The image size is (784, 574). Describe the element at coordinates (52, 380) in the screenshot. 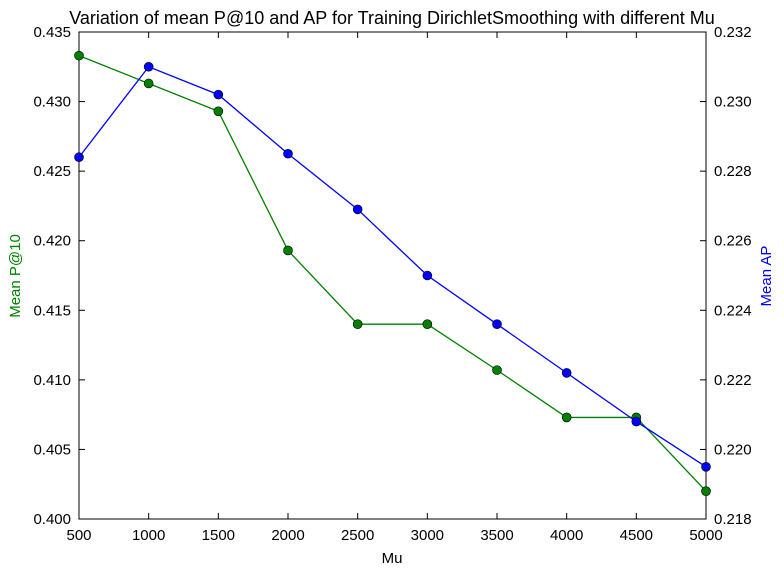

I see `y-left-tick-label: 0.410` at that location.